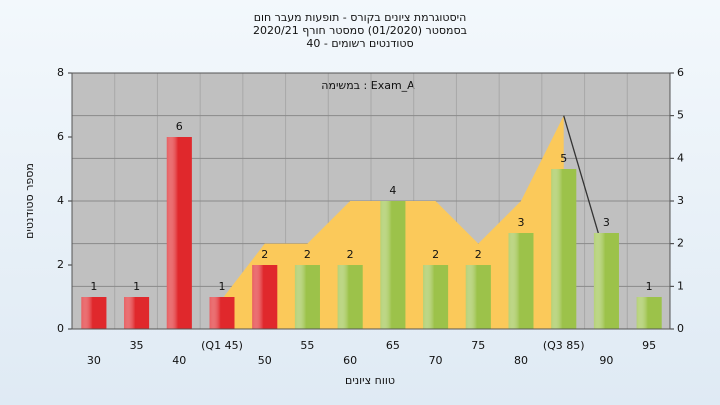 The image size is (720, 405). Describe the element at coordinates (350, 360) in the screenshot. I see `x-tick-label: 60` at that location.